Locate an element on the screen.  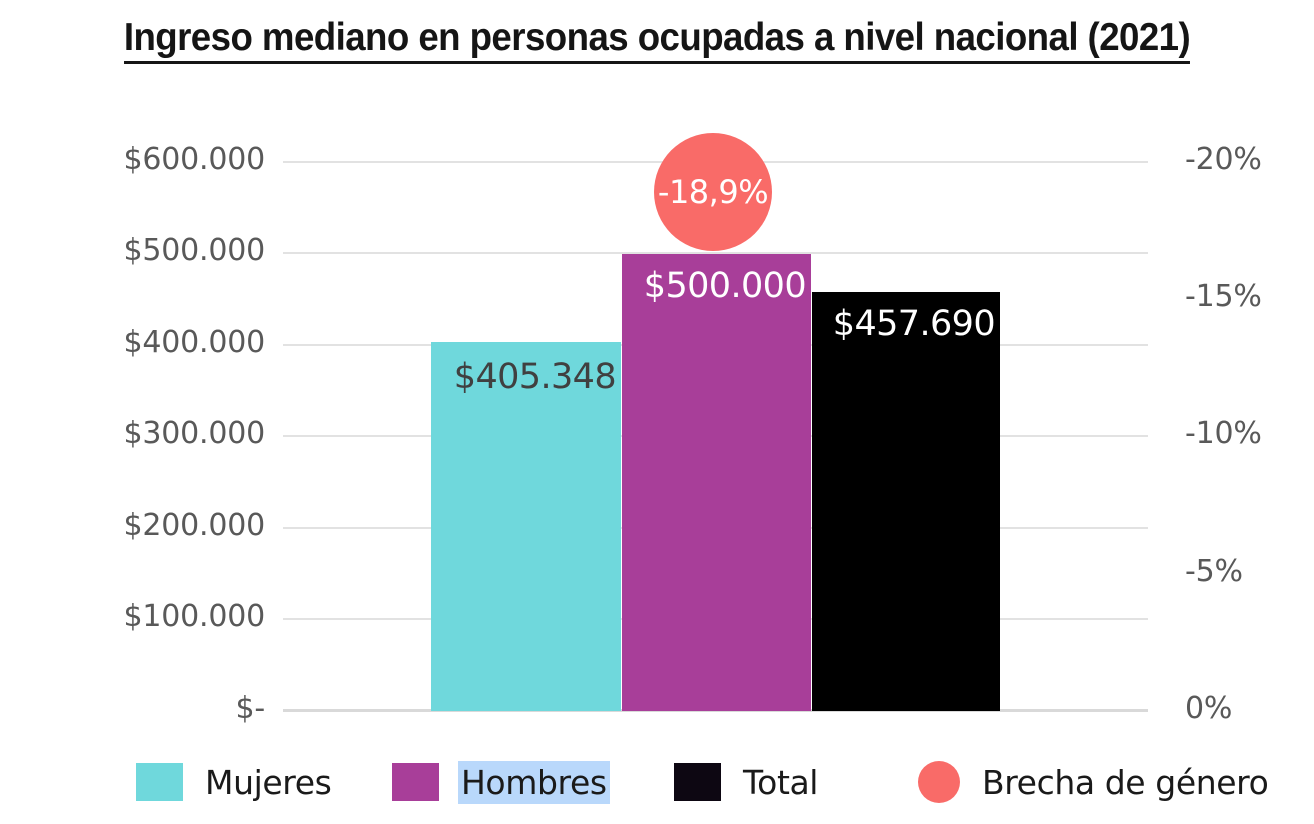
bar-mujeres is located at coordinates (526, 526).